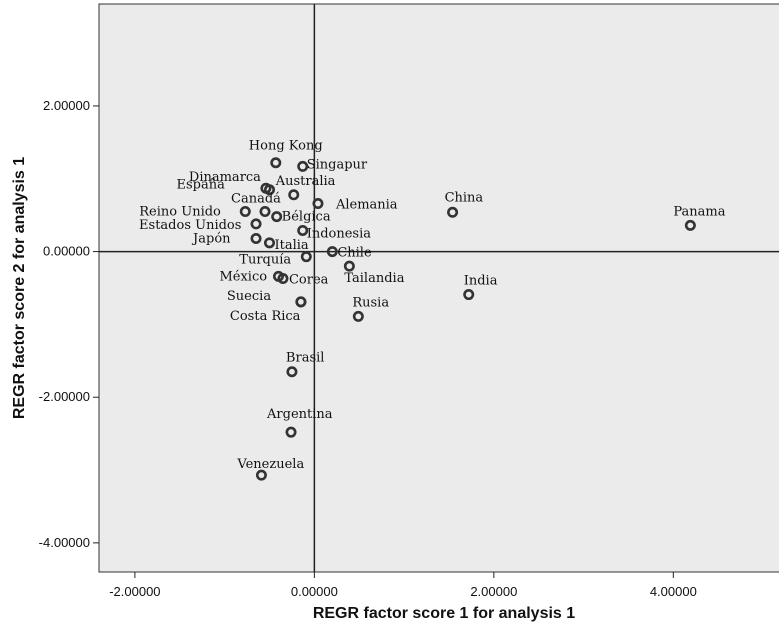 This screenshot has width=779, height=628. What do you see at coordinates (305, 358) in the screenshot?
I see `point-label: Brasil` at bounding box center [305, 358].